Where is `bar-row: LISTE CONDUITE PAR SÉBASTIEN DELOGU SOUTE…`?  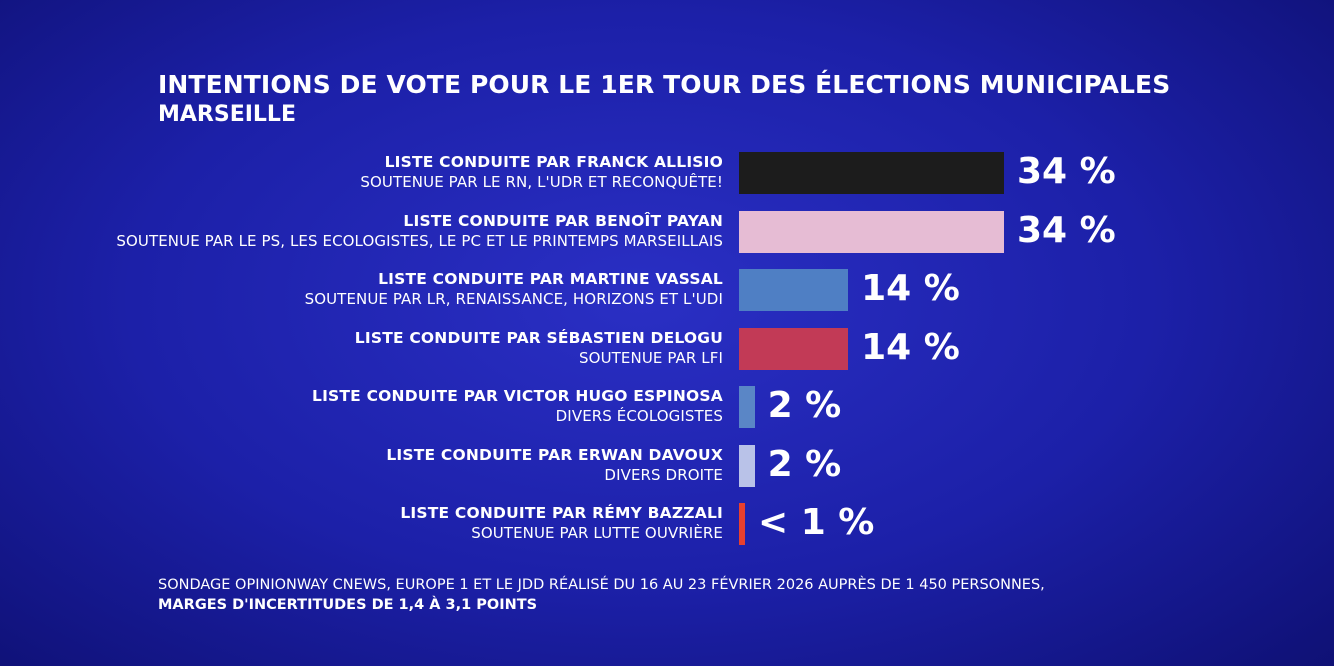 bar-row: LISTE CONDUITE PAR SÉBASTIEN DELOGU SOUTE… is located at coordinates (667, 348).